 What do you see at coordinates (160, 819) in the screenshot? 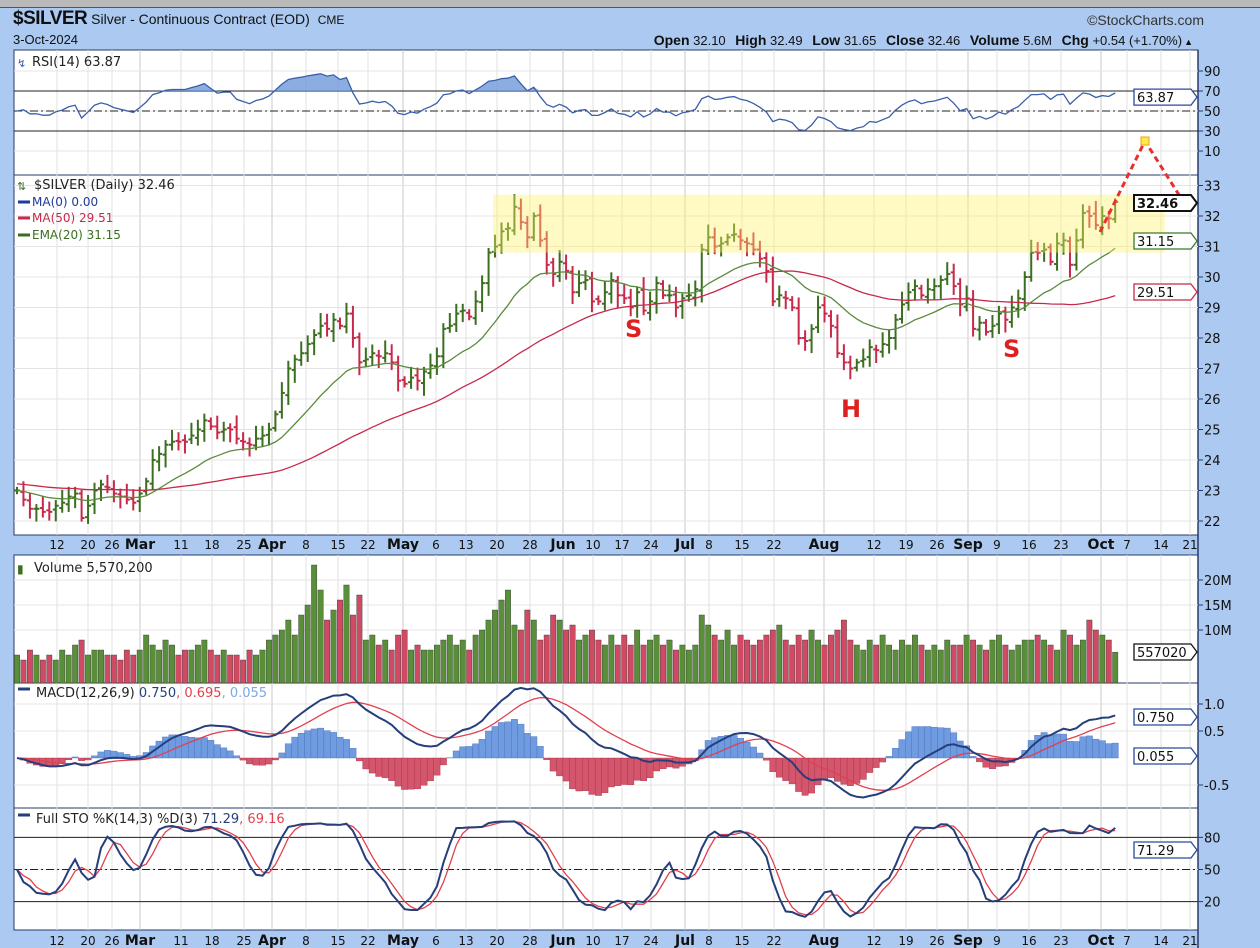
I see `sto-legend: Full STO %K(14,3) %D(3) 71.29, 69.16` at bounding box center [160, 819].